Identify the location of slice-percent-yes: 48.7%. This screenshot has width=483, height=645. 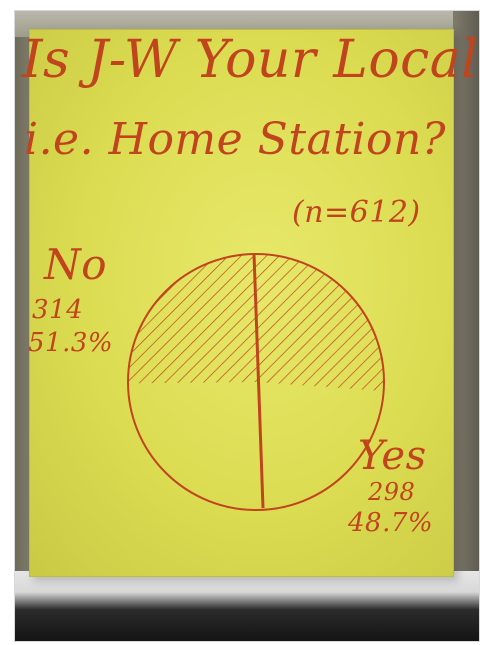
(391, 523).